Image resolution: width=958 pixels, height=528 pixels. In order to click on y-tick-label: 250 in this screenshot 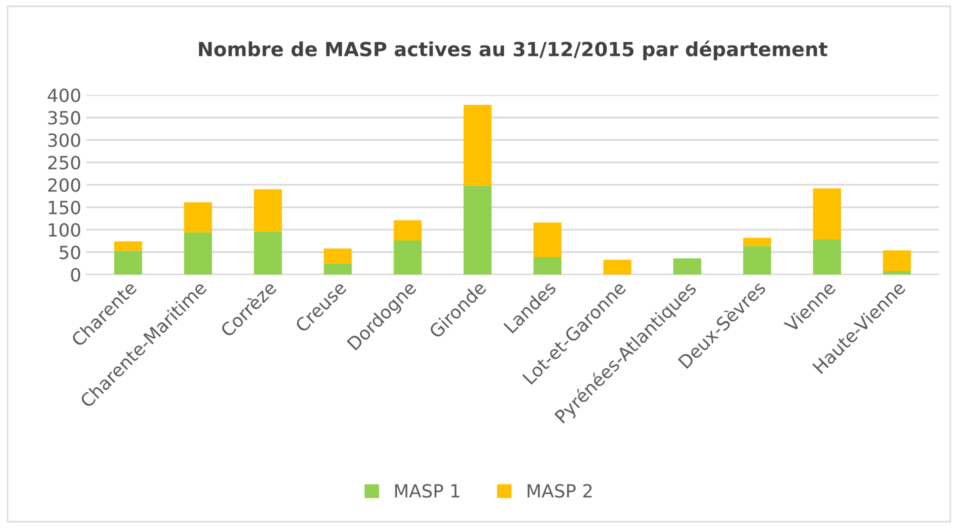, I will do `click(64, 163)`.